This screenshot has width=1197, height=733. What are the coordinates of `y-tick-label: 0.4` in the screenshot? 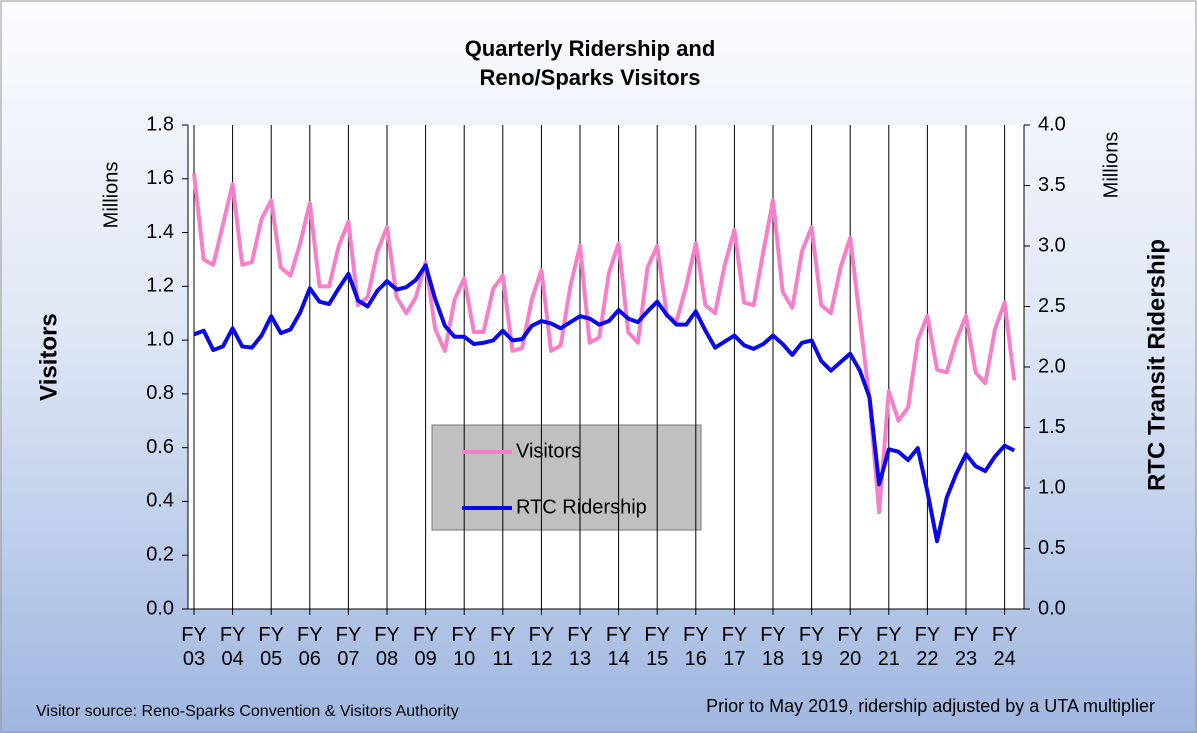 It's located at (160, 501).